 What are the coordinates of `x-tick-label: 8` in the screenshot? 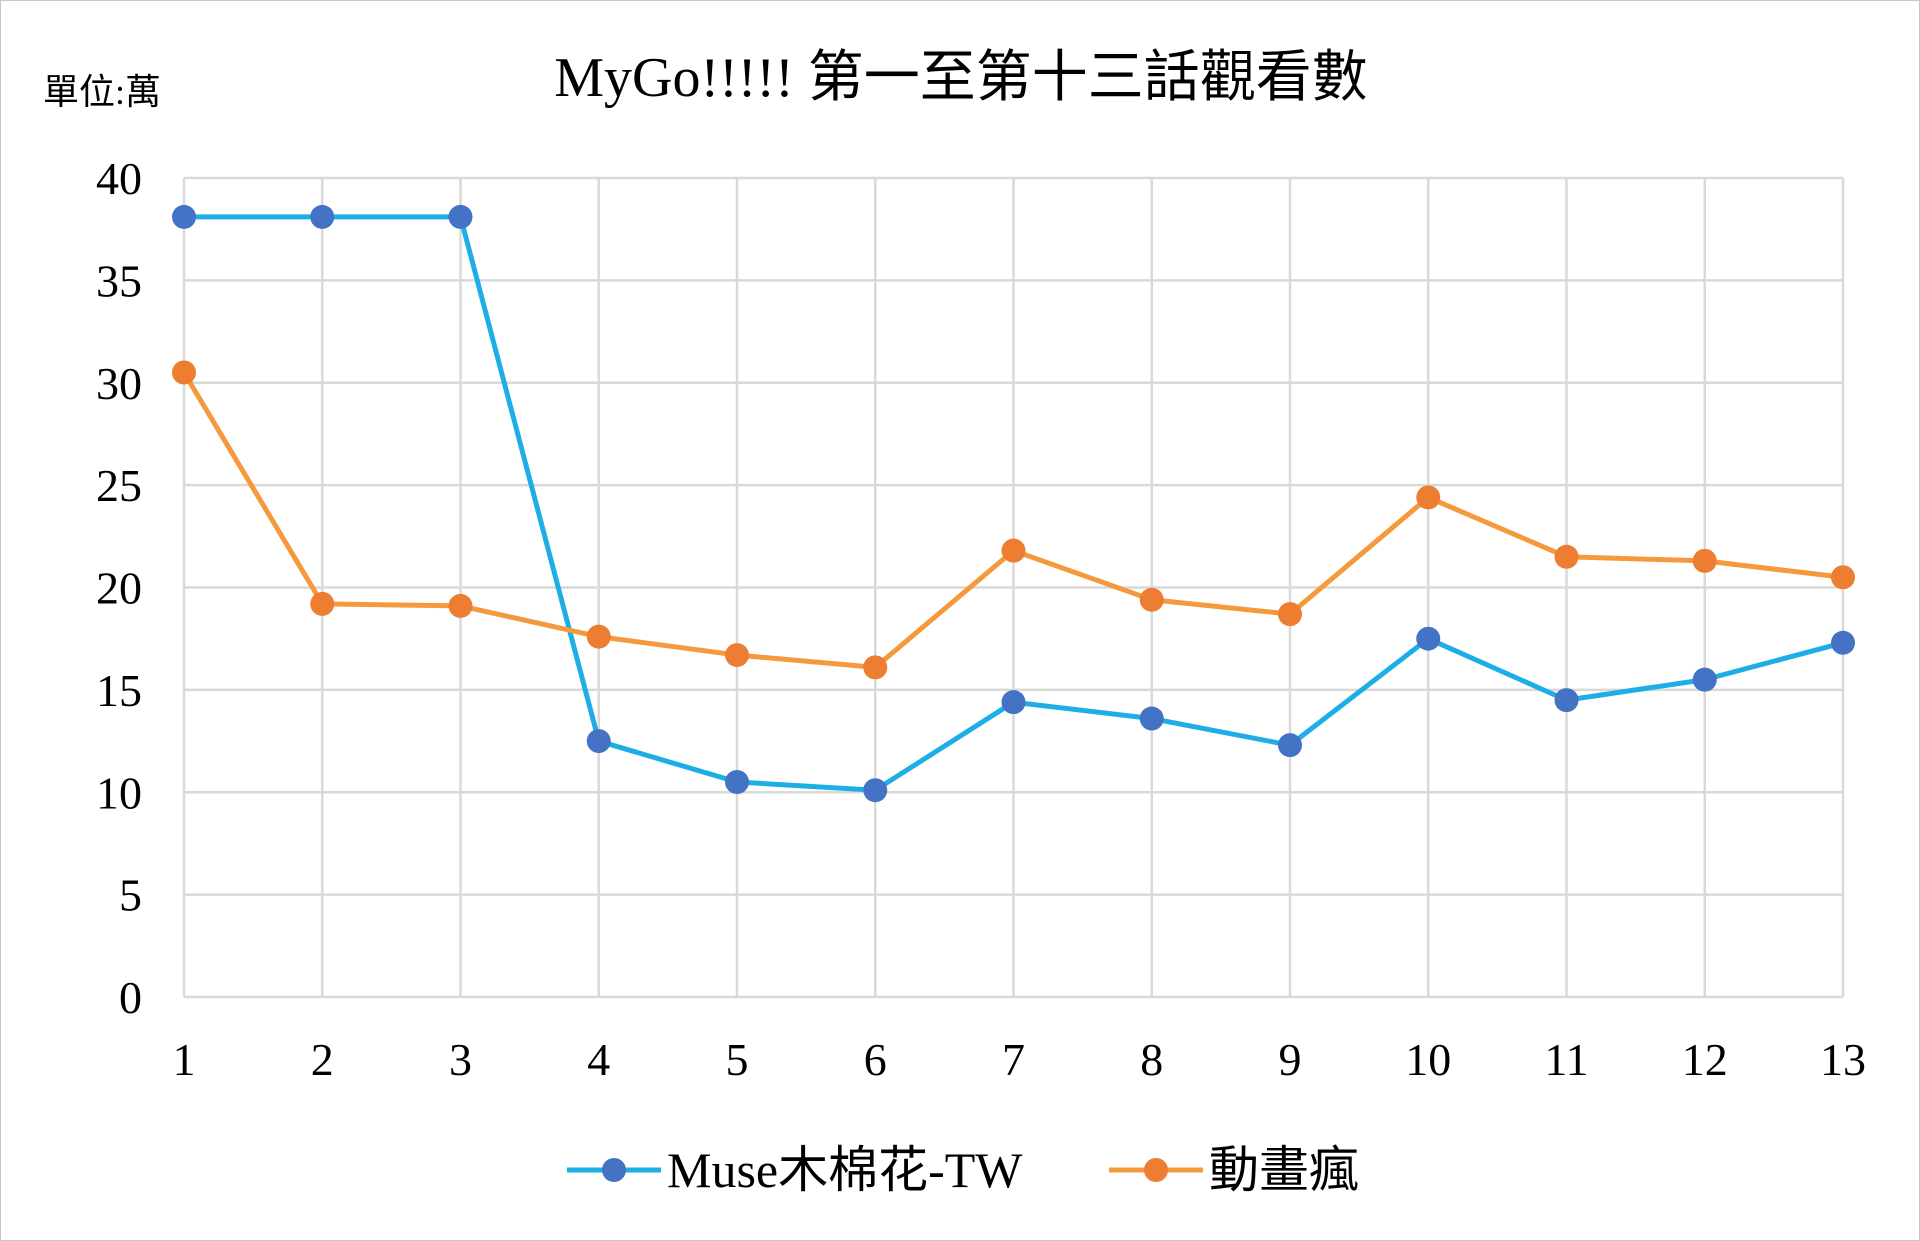 It's located at (1151, 1059).